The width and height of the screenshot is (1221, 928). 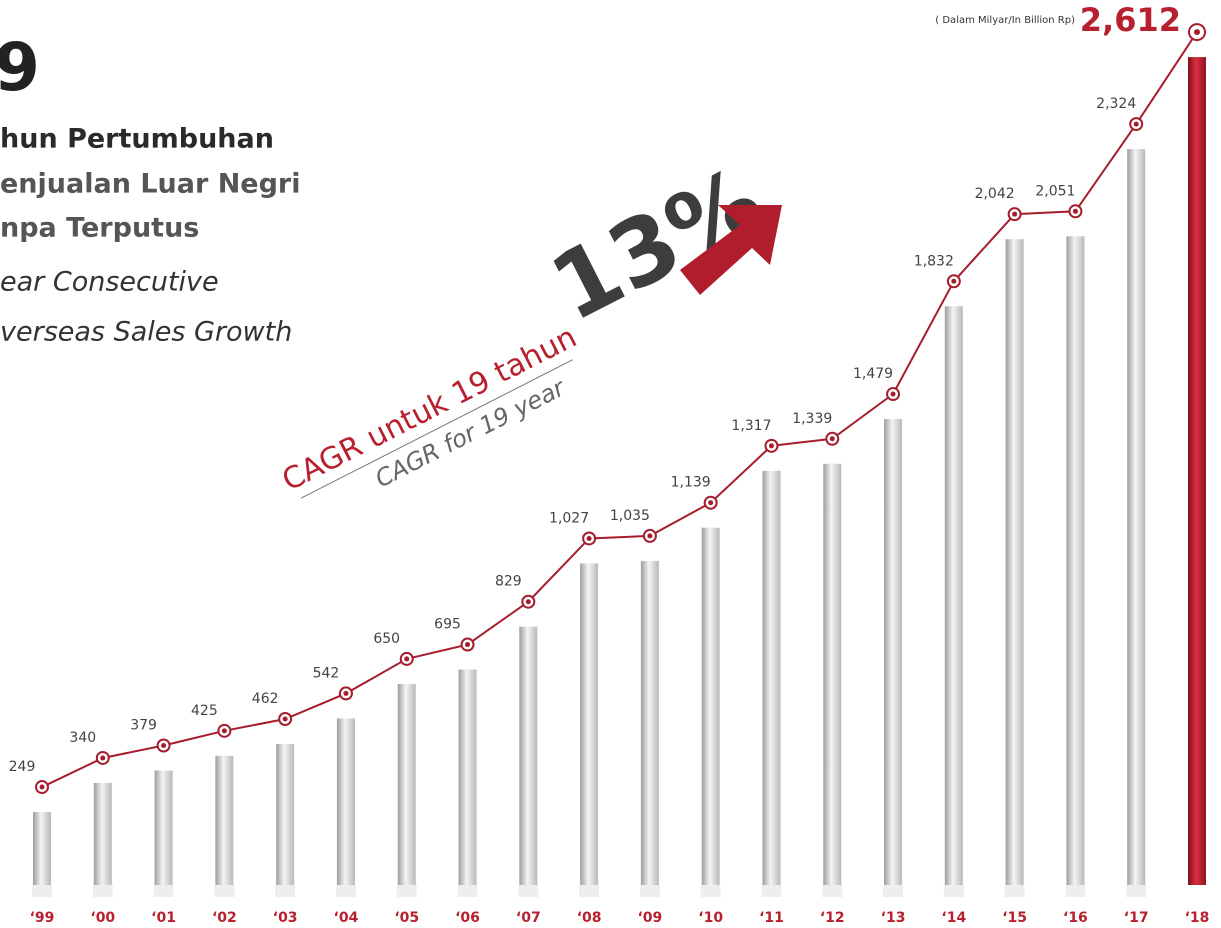 What do you see at coordinates (150, 184) in the screenshot?
I see `headline: enjualan Luar Negri` at bounding box center [150, 184].